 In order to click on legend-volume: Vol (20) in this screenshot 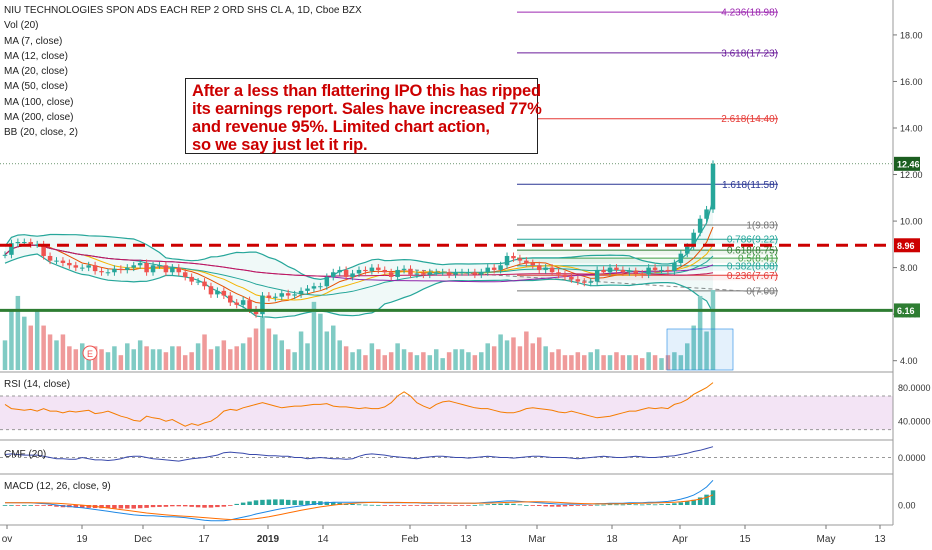, I will do `click(21, 26)`.